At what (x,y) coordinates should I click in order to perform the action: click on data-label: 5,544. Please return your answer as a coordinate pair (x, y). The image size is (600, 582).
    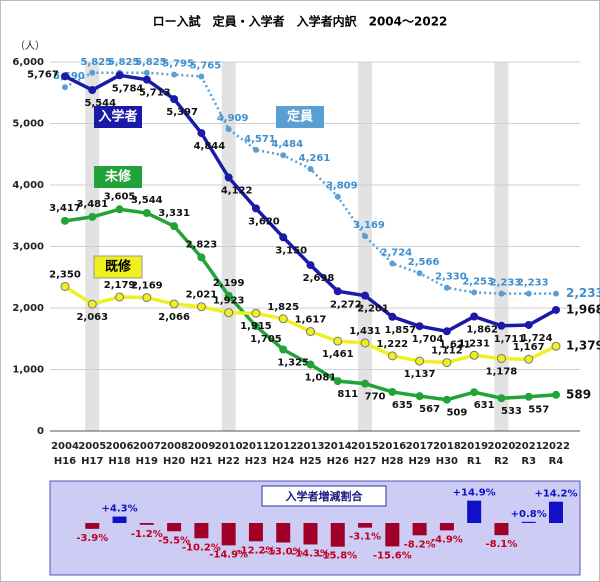
    Looking at the image, I should click on (100, 103).